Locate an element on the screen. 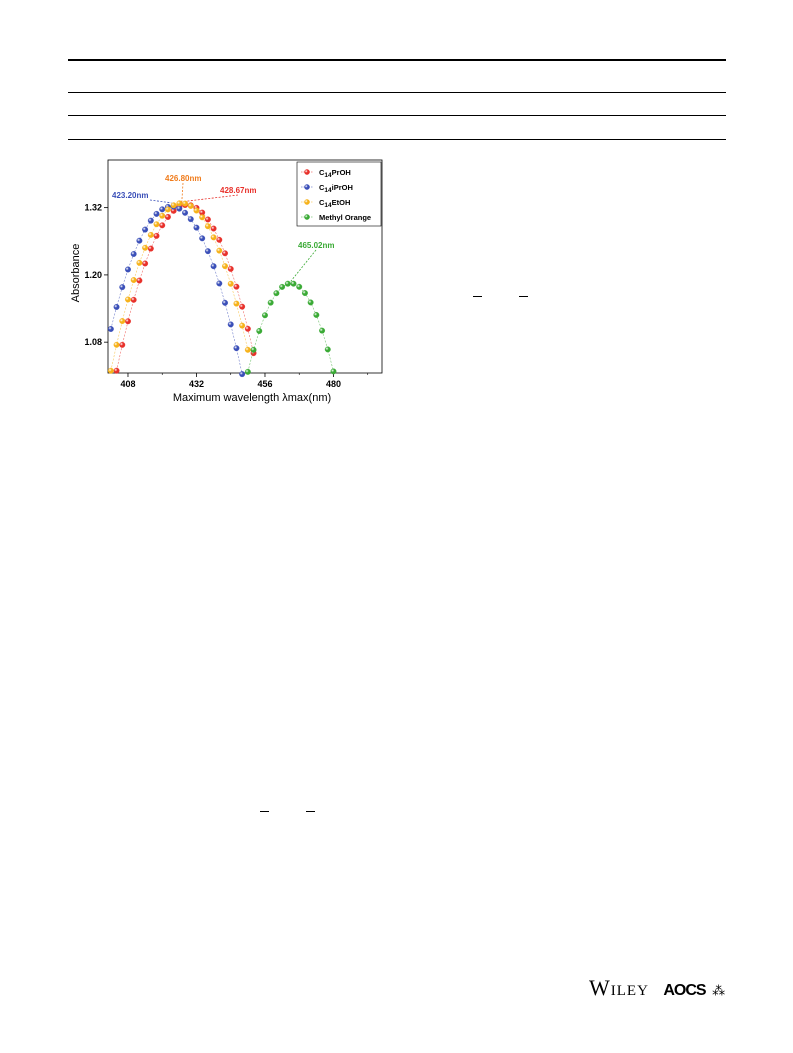  plot-frame is located at coordinates (245, 266).